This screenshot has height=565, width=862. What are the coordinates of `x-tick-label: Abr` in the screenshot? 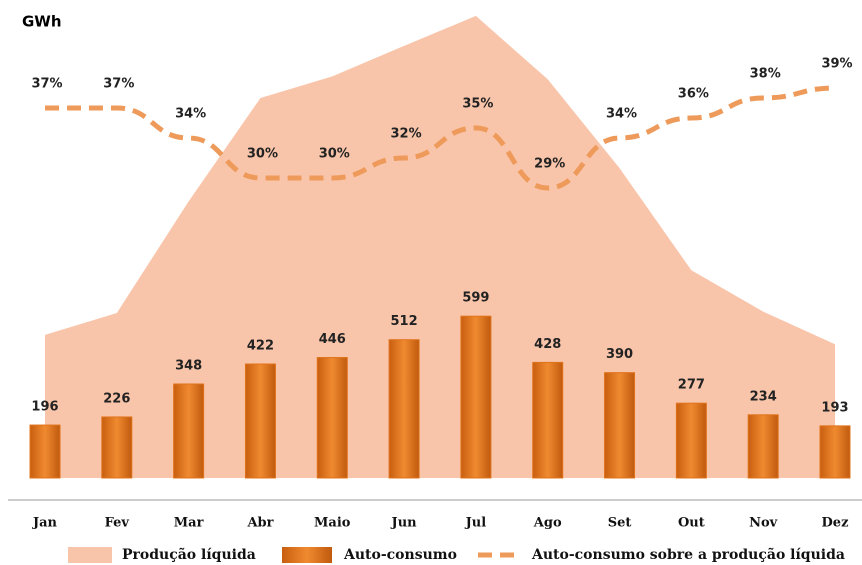 It's located at (259, 523).